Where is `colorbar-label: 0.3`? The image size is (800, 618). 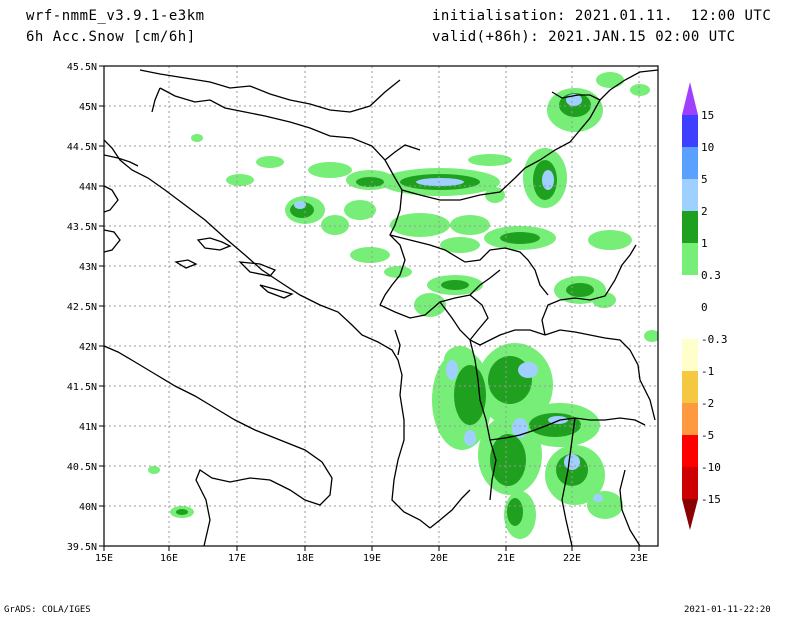
colorbar-label: 0.3 is located at coordinates (711, 275).